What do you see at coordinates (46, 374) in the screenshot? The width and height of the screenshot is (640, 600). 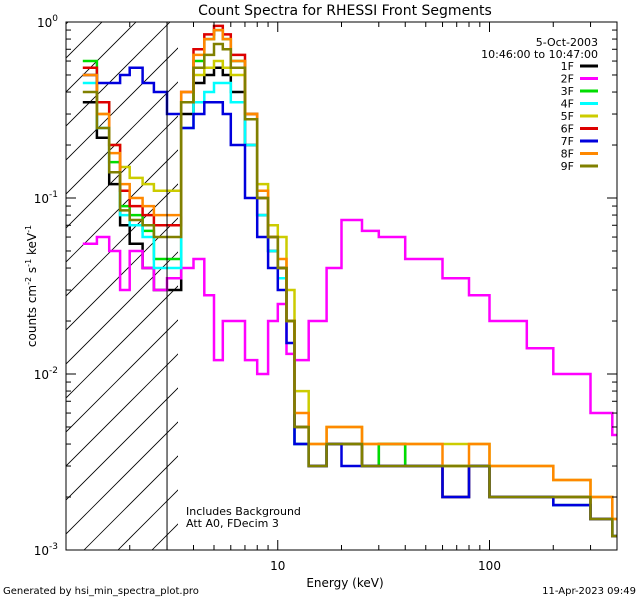 I see `y-tick-label--2: 10⁻²` at bounding box center [46, 374].